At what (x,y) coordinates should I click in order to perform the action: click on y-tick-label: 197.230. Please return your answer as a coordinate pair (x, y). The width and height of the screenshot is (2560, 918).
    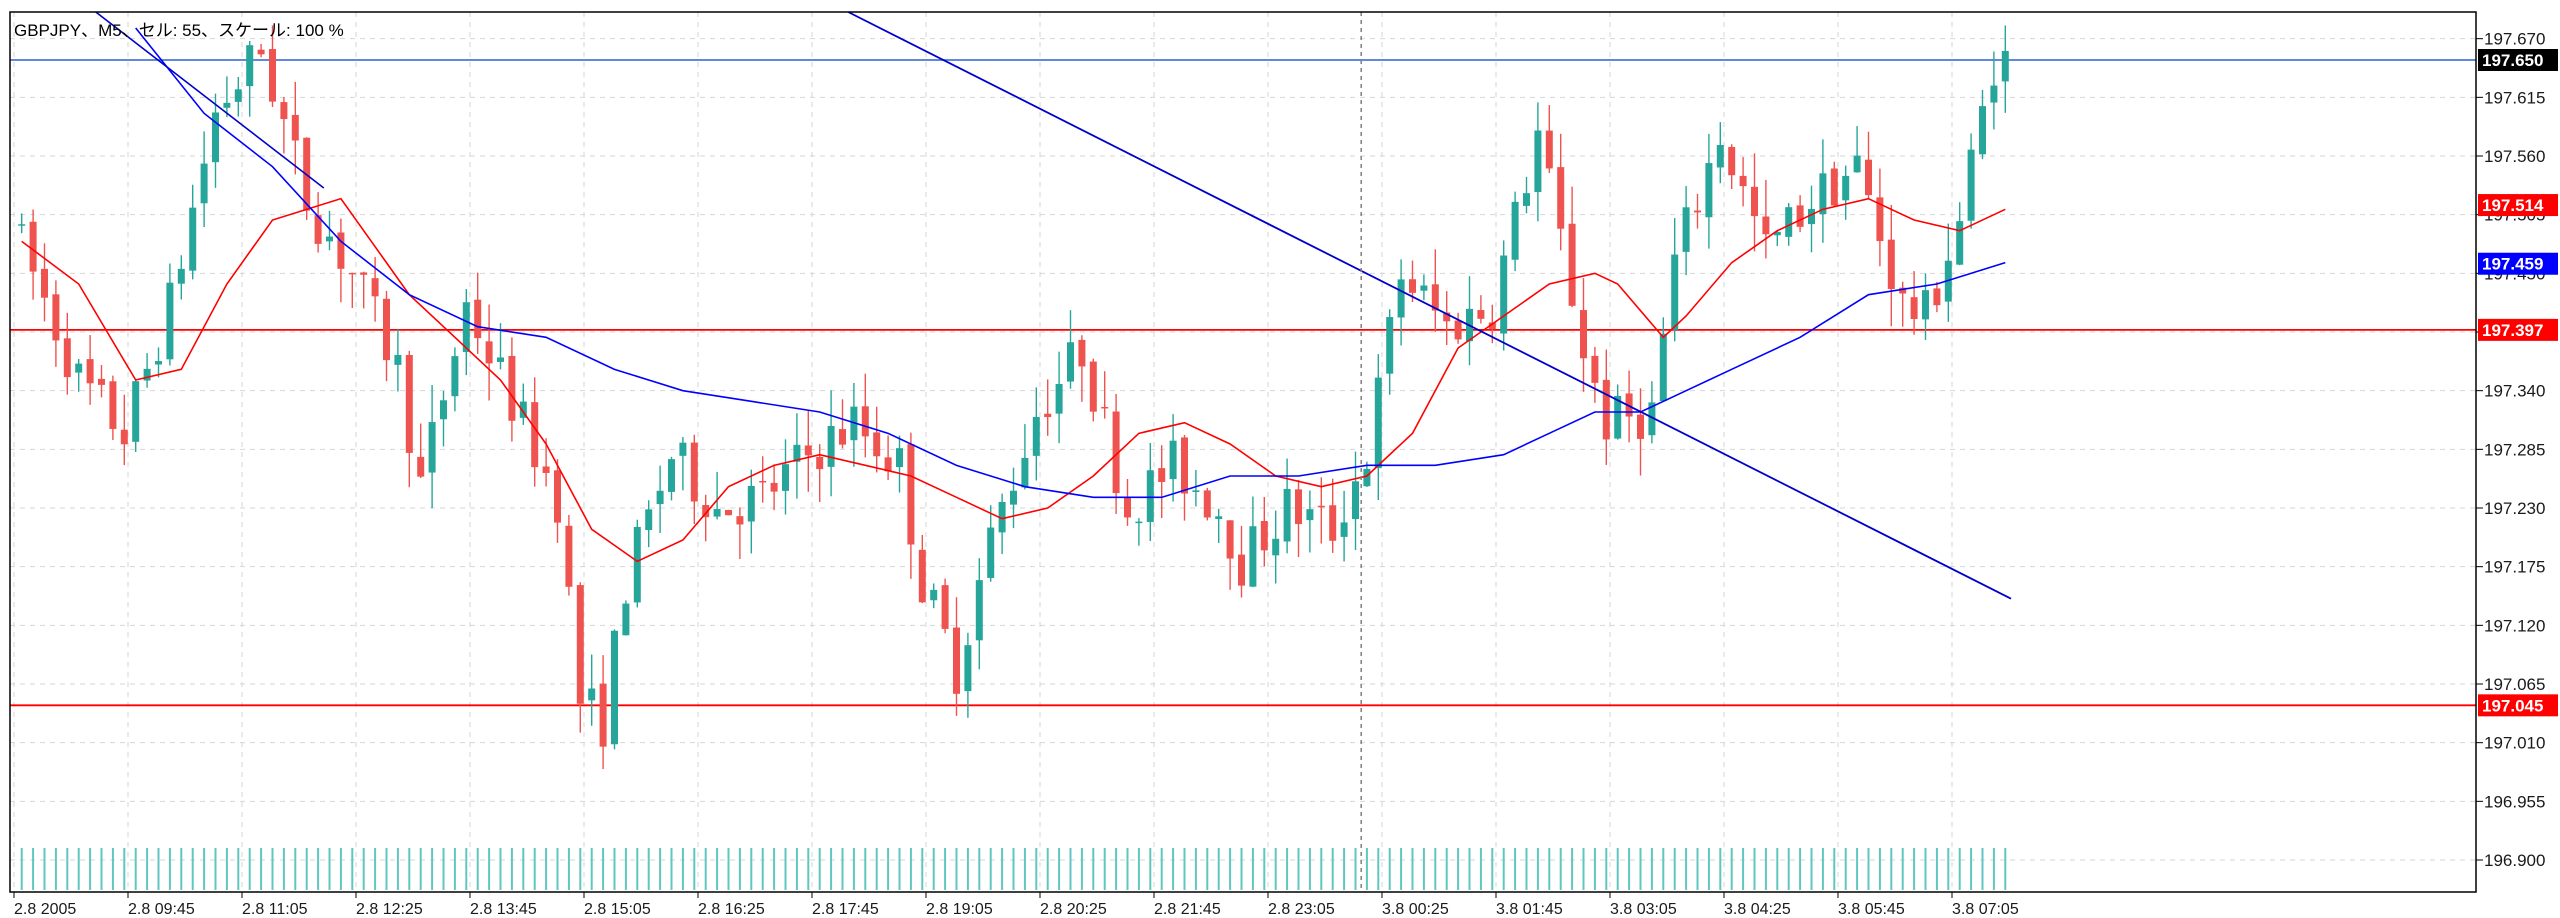
    Looking at the image, I should click on (2514, 508).